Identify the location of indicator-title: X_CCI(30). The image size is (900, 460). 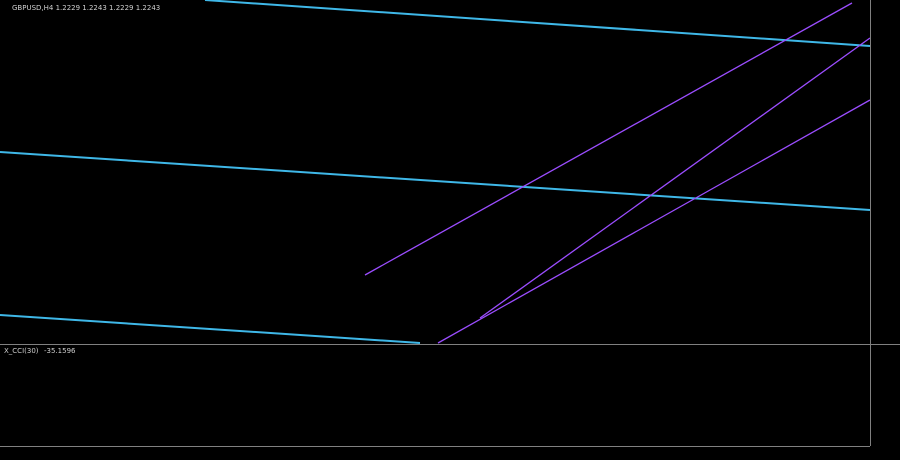
(21, 351).